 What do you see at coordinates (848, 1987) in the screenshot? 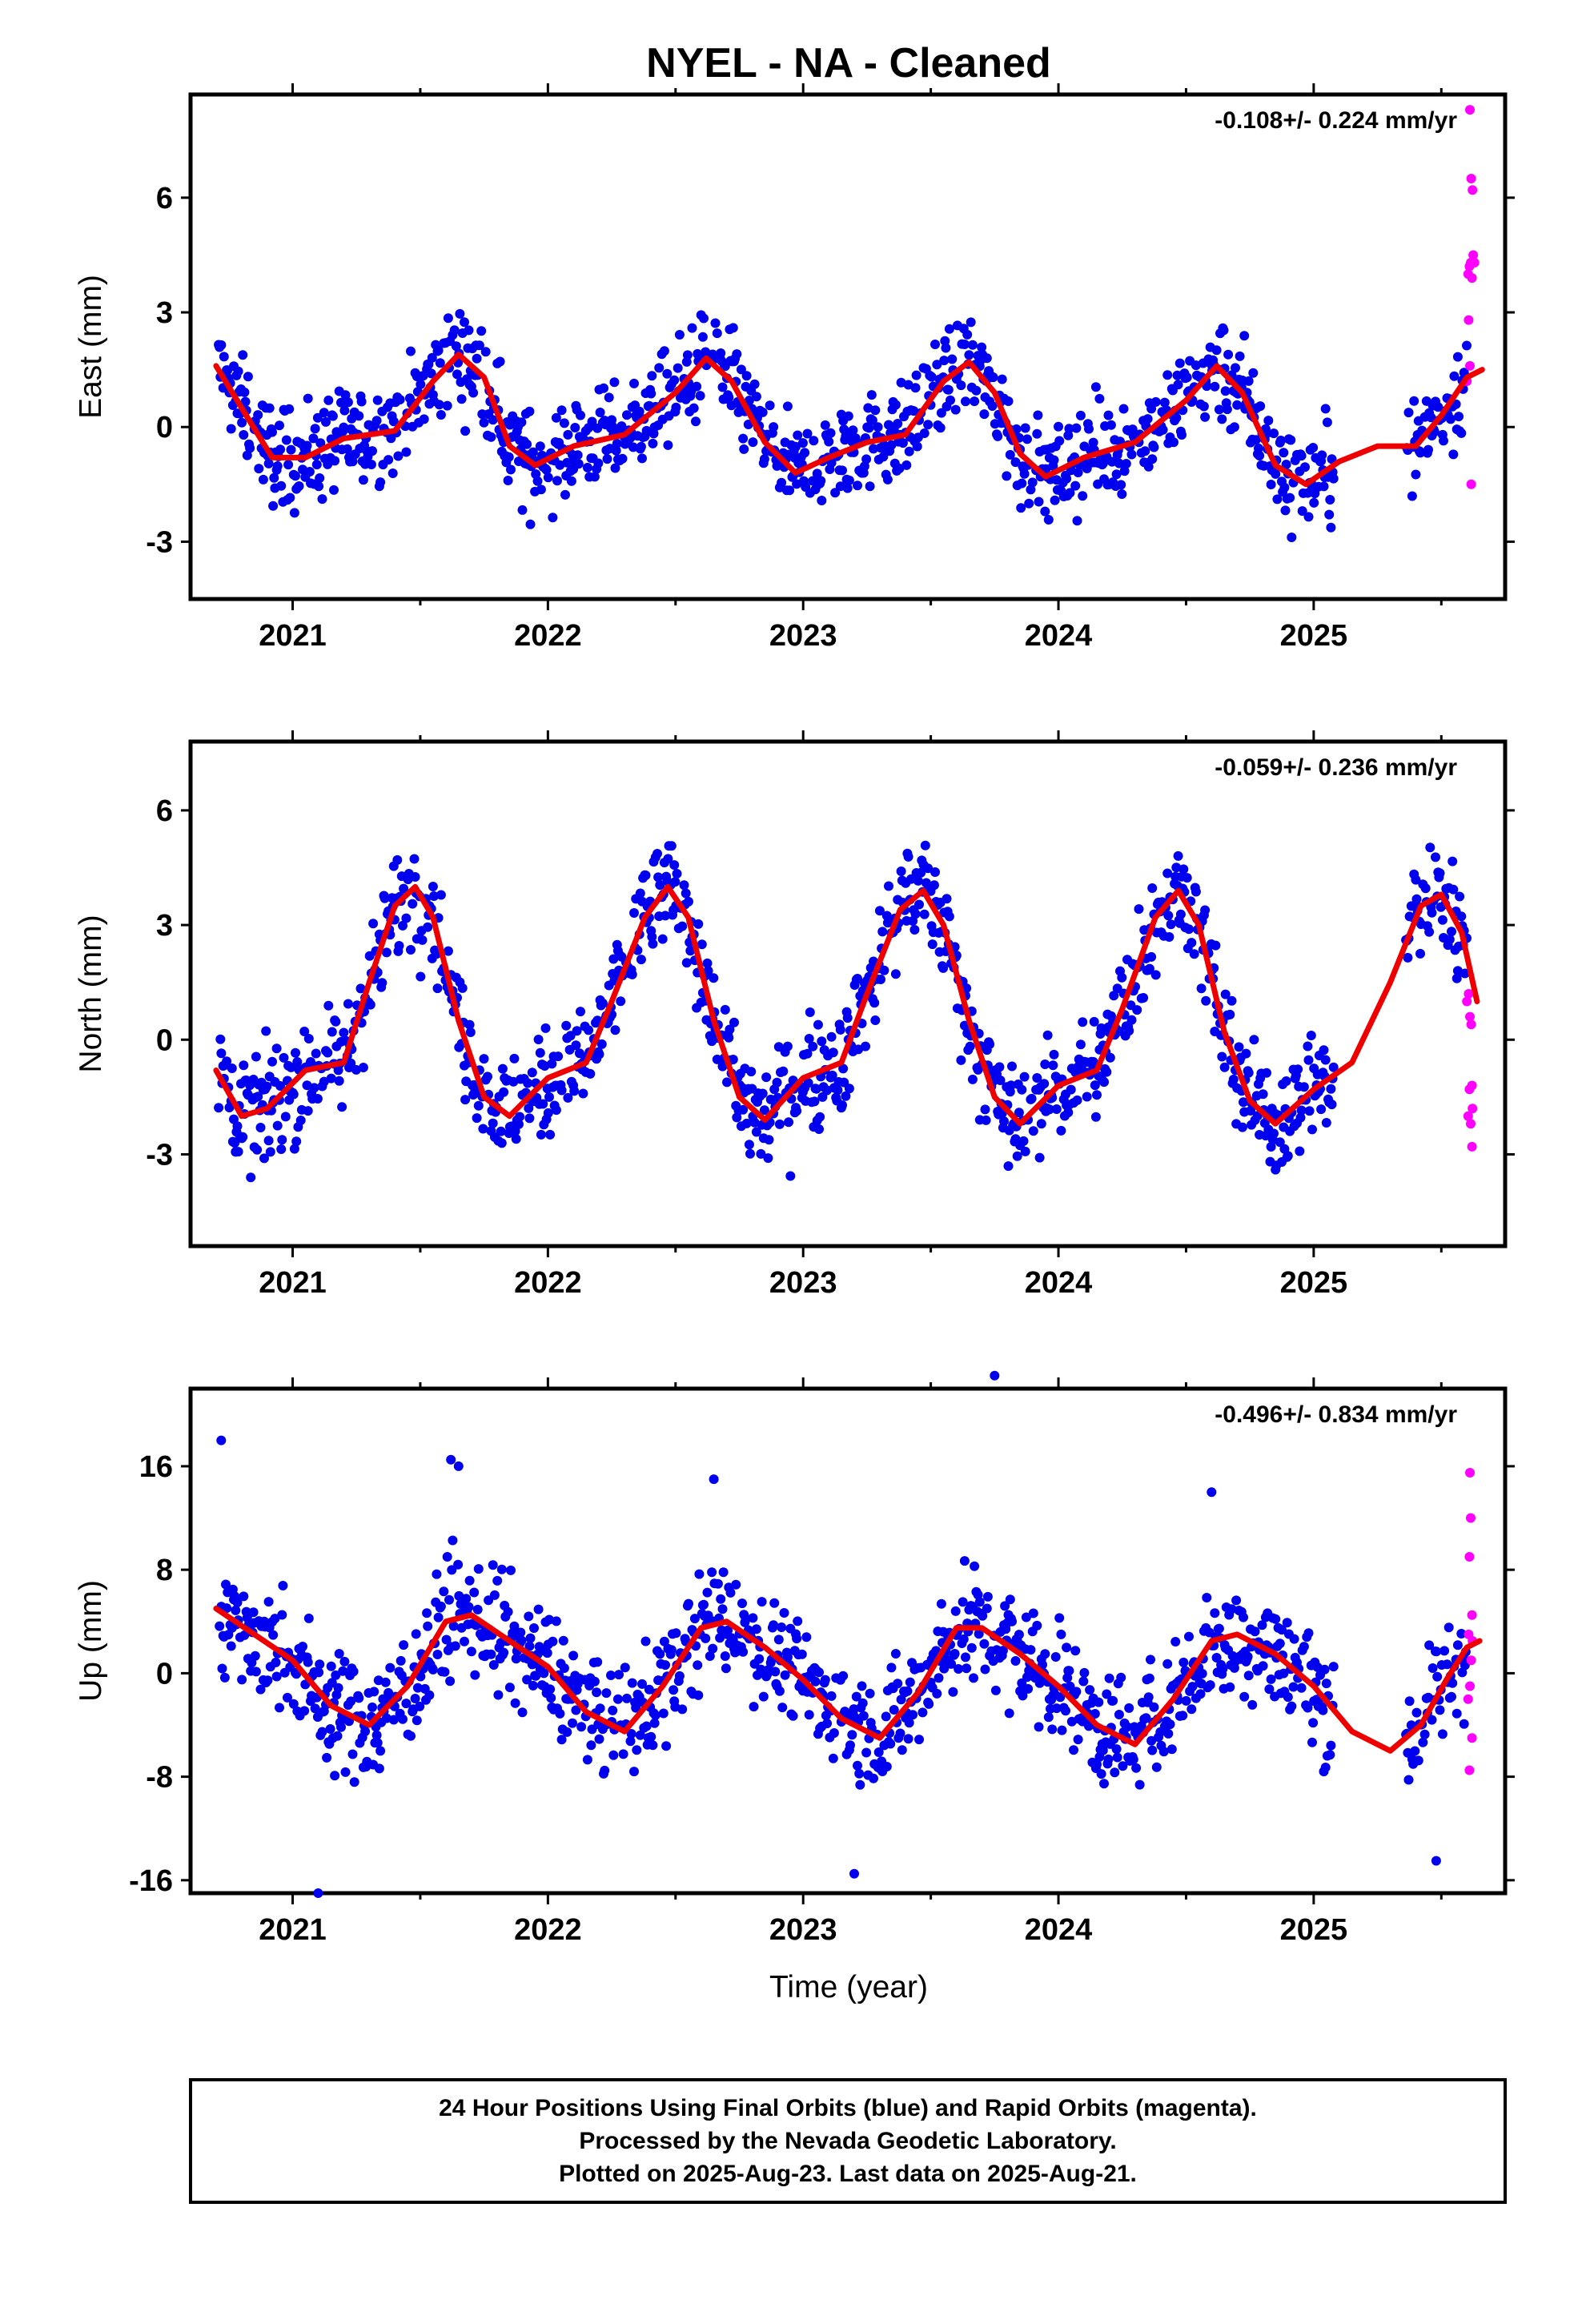
I see `x-axis-label: Time (year)` at bounding box center [848, 1987].